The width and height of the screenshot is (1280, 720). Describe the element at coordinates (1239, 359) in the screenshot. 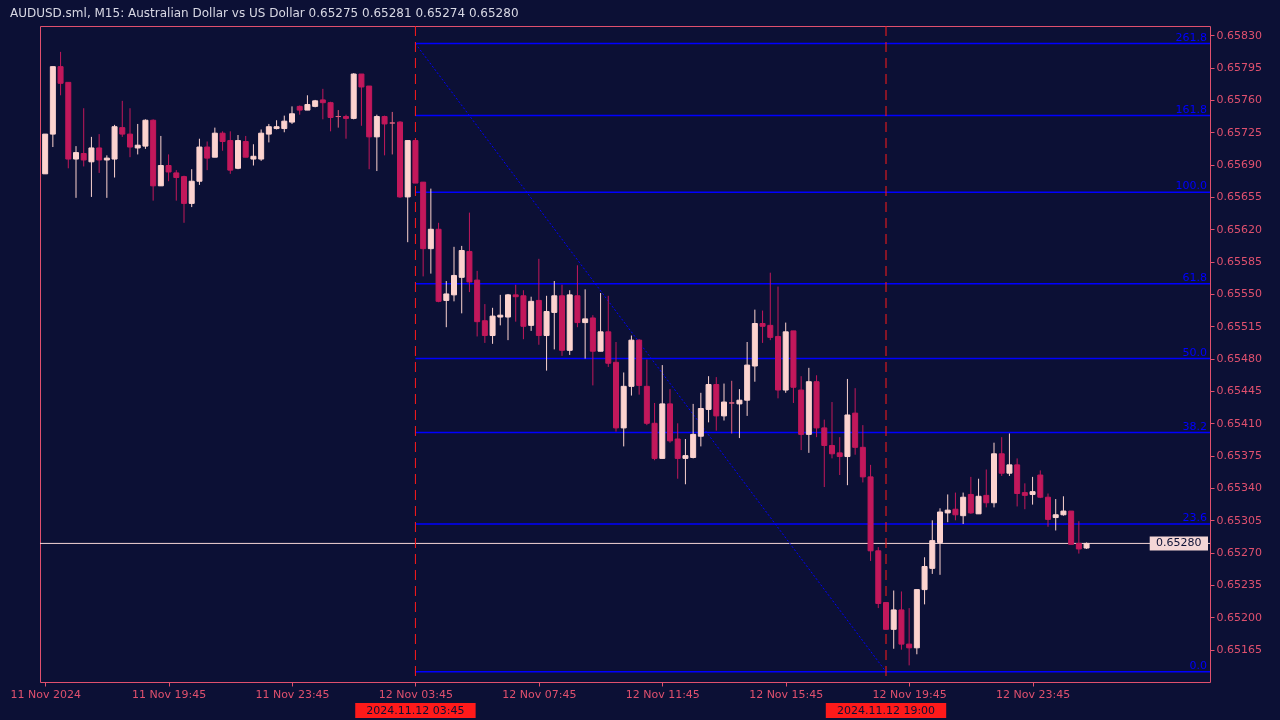

I see `y-tick-label: 0.65480` at that location.